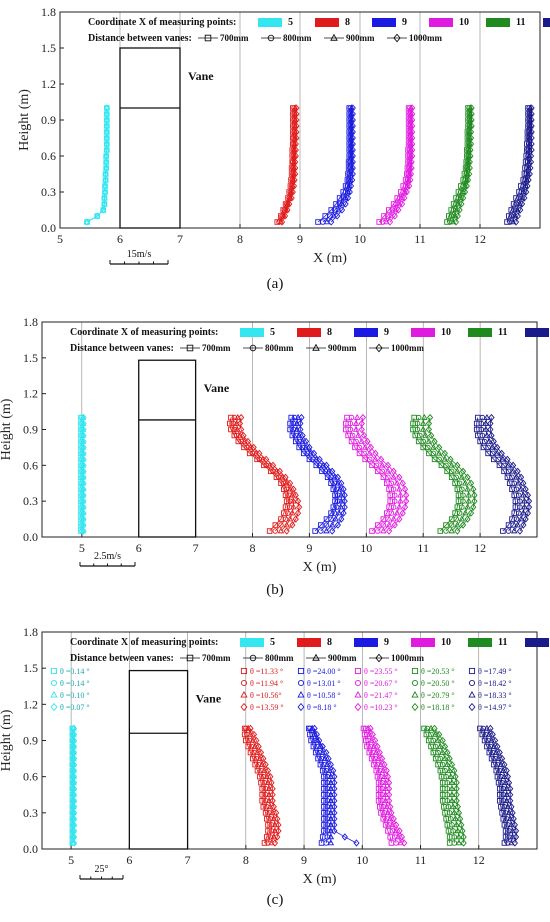 This screenshot has width=550, height=922. What do you see at coordinates (7, 429) in the screenshot?
I see `y-axis-label: Height (m)` at bounding box center [7, 429].